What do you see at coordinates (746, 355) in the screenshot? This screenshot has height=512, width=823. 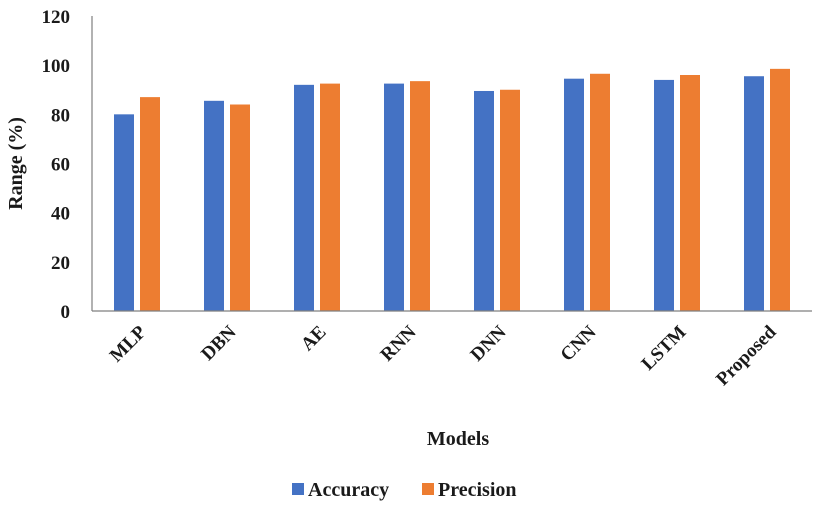 I see `x-category-label: Proposed` at bounding box center [746, 355].